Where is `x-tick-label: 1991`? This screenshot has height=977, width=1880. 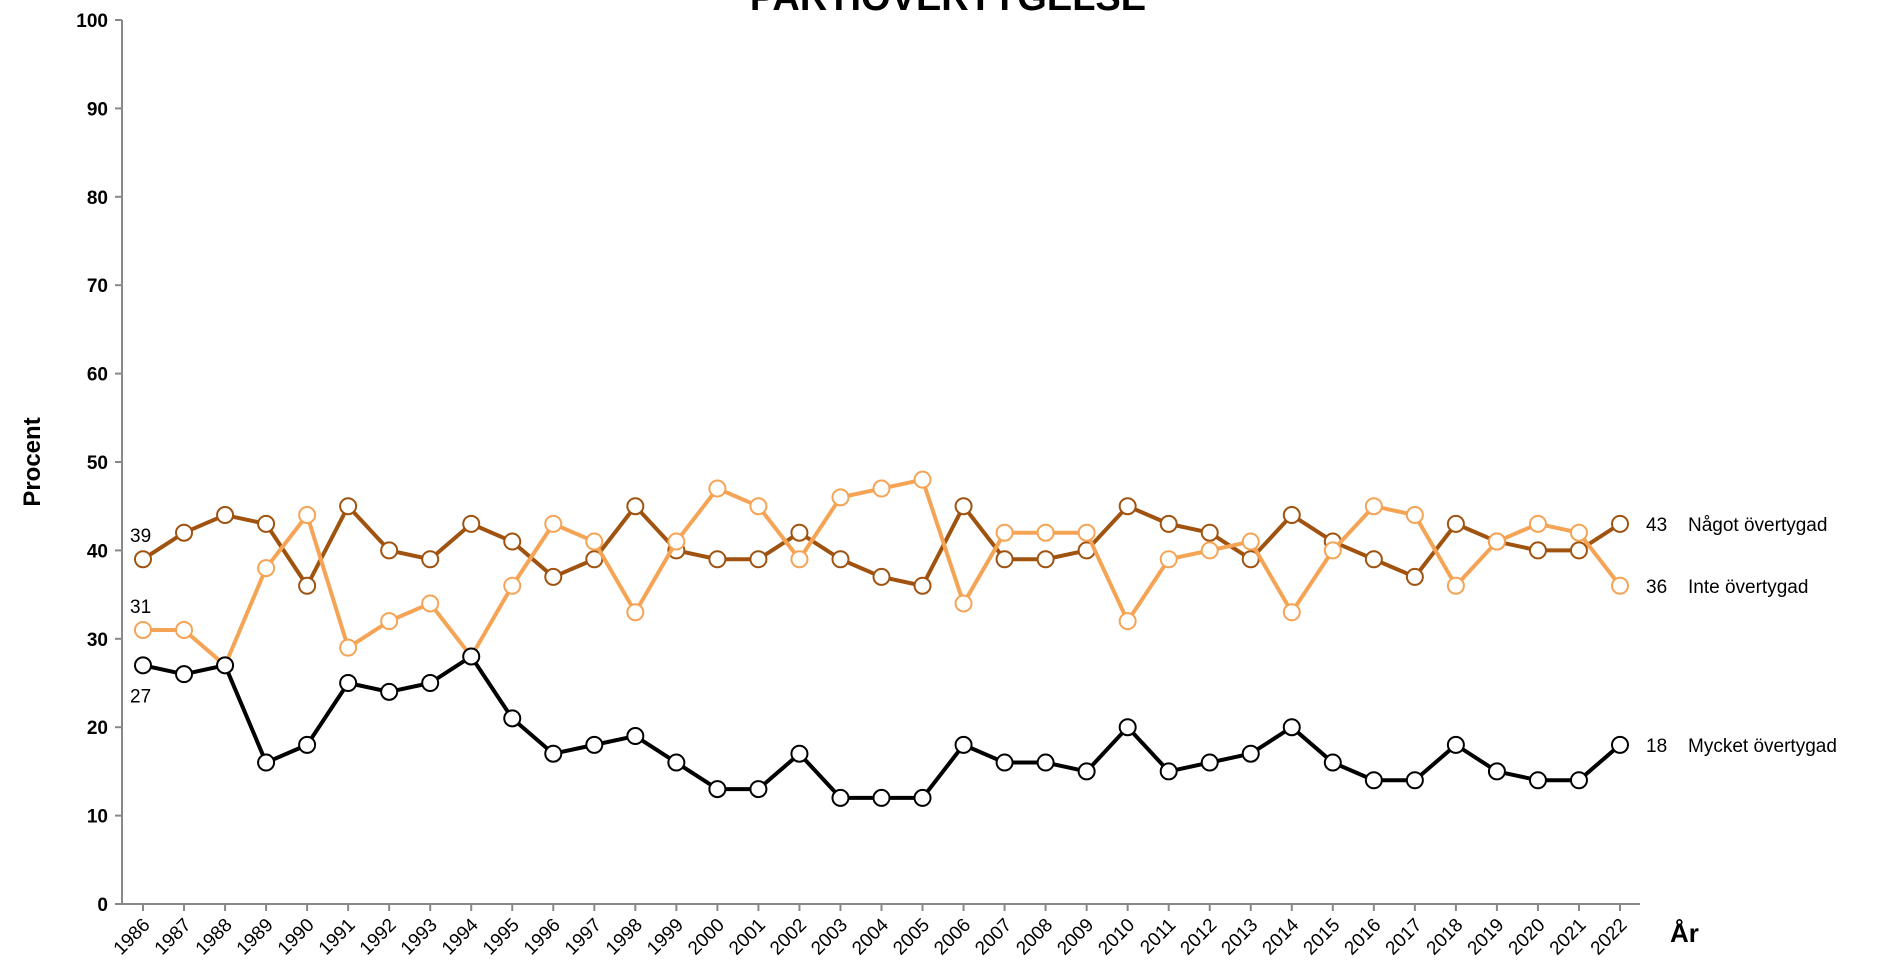
x-tick-label: 1991 is located at coordinates (337, 937).